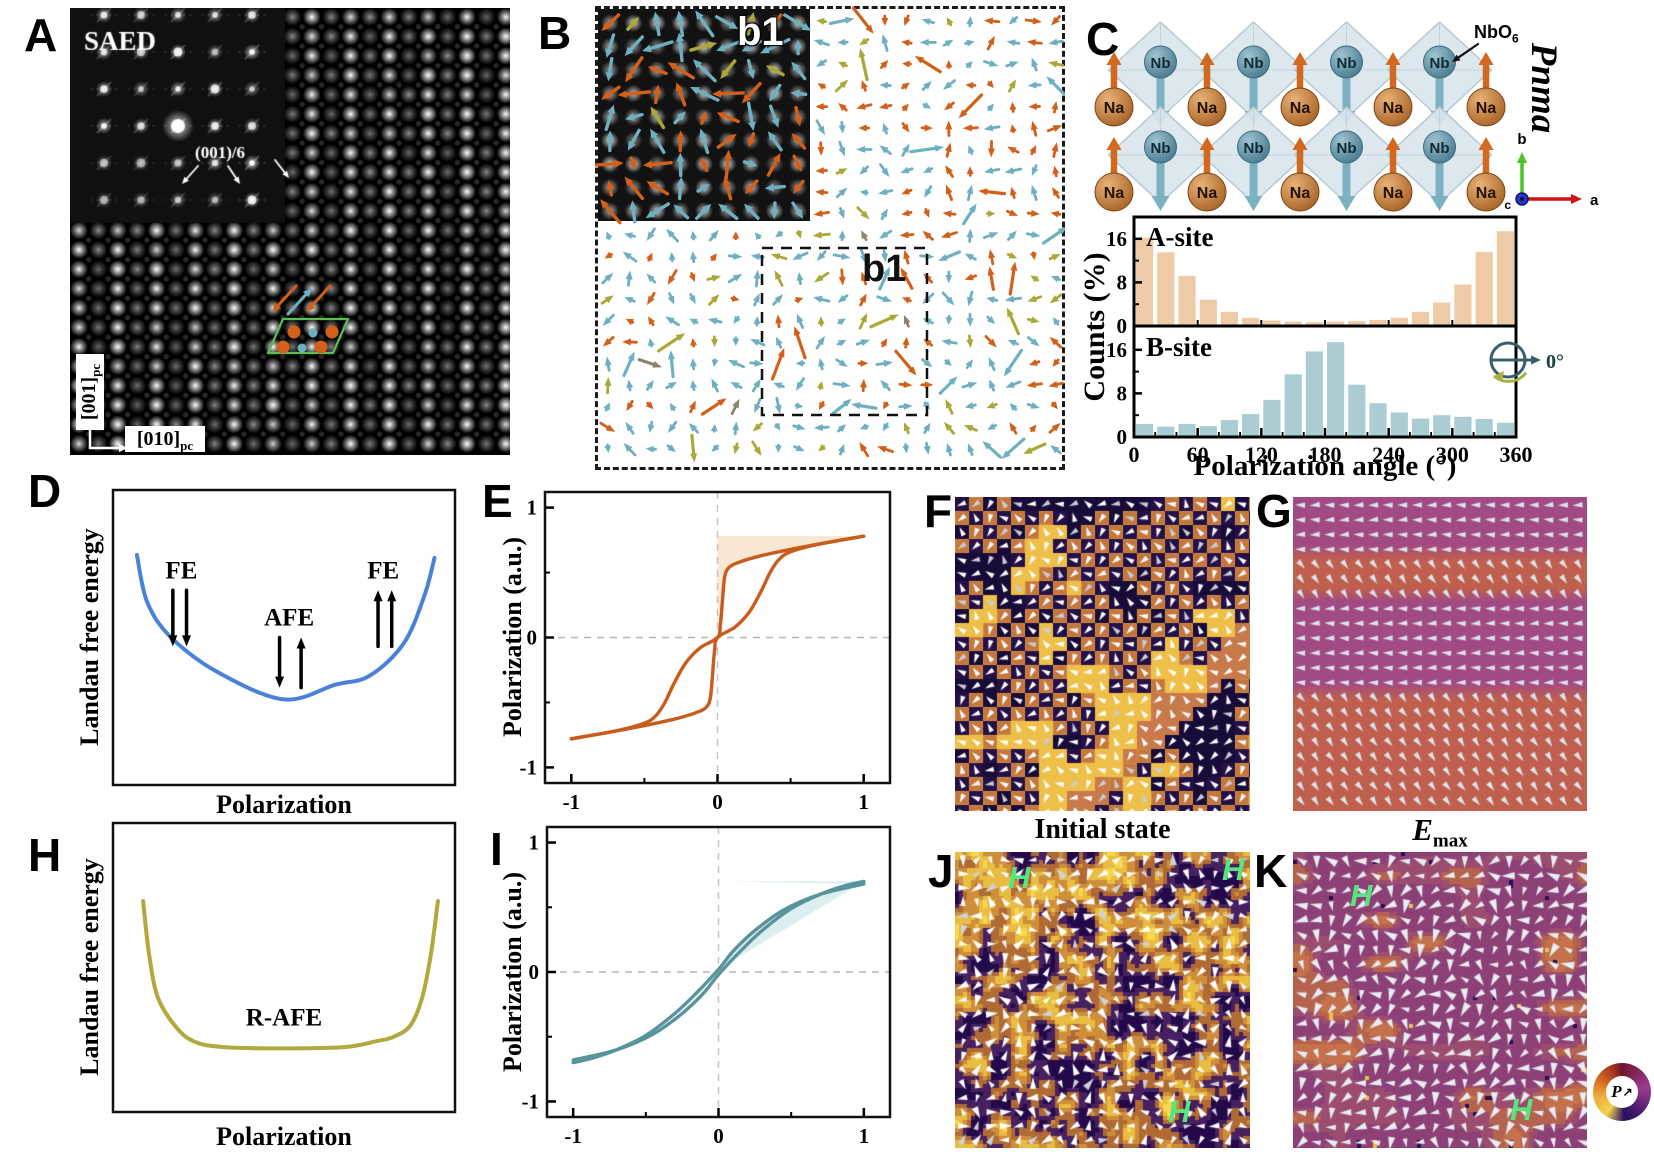 Image resolution: width=1654 pixels, height=1152 pixels. What do you see at coordinates (1300, 192) in the screenshot?
I see `na-atom` at bounding box center [1300, 192].